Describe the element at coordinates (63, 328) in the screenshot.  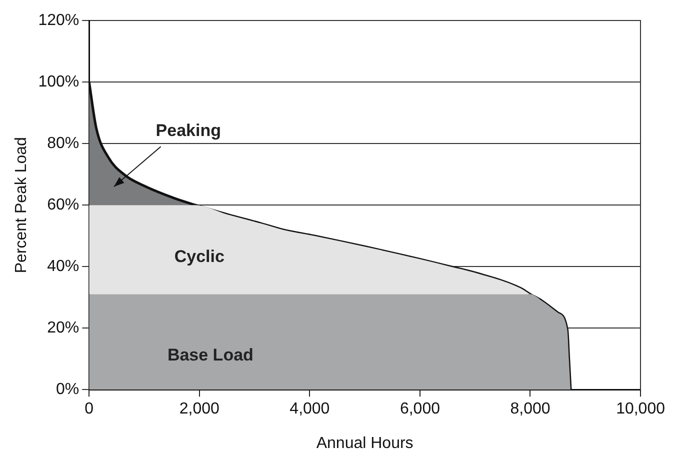
I see `y-tick-label: 20%` at that location.